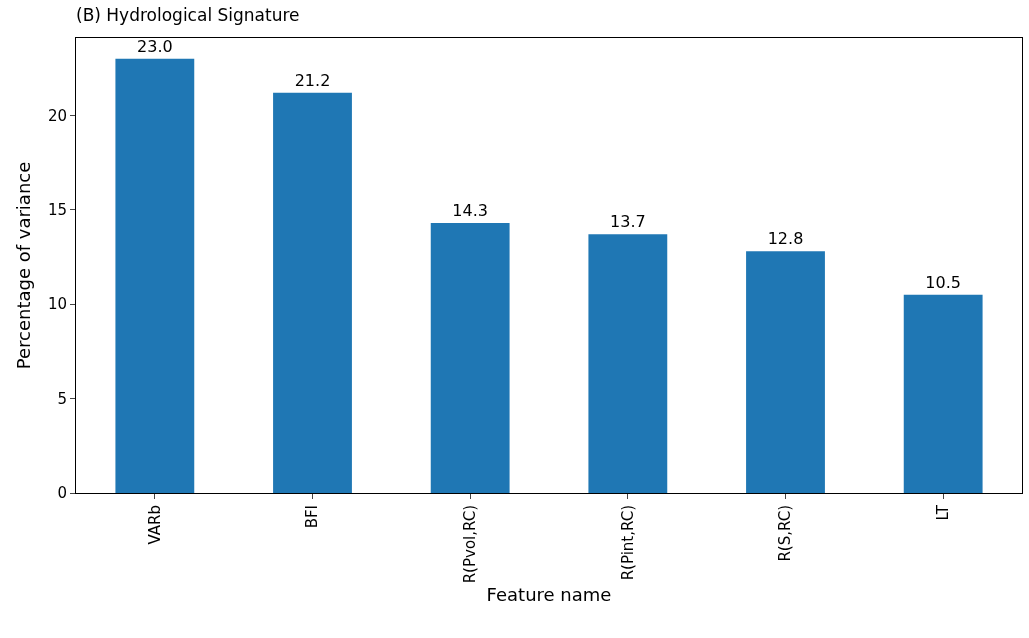  Describe the element at coordinates (785, 239) in the screenshot. I see `data-label: 12.8` at that location.